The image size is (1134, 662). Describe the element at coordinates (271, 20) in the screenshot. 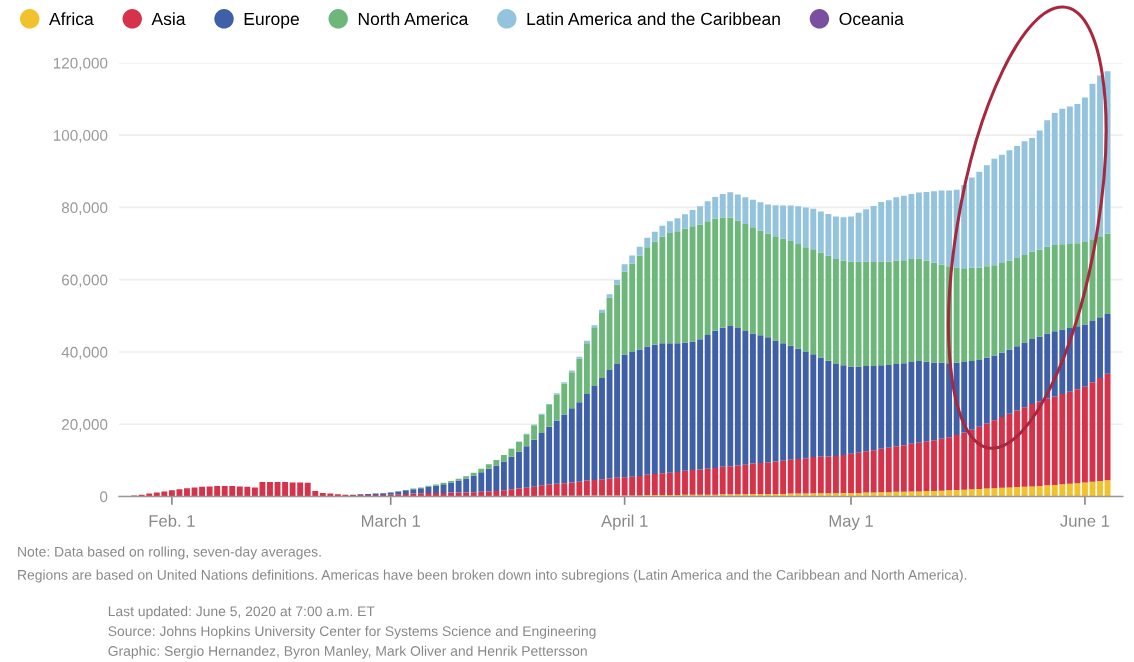

I see `legend-label: Europe` at that location.